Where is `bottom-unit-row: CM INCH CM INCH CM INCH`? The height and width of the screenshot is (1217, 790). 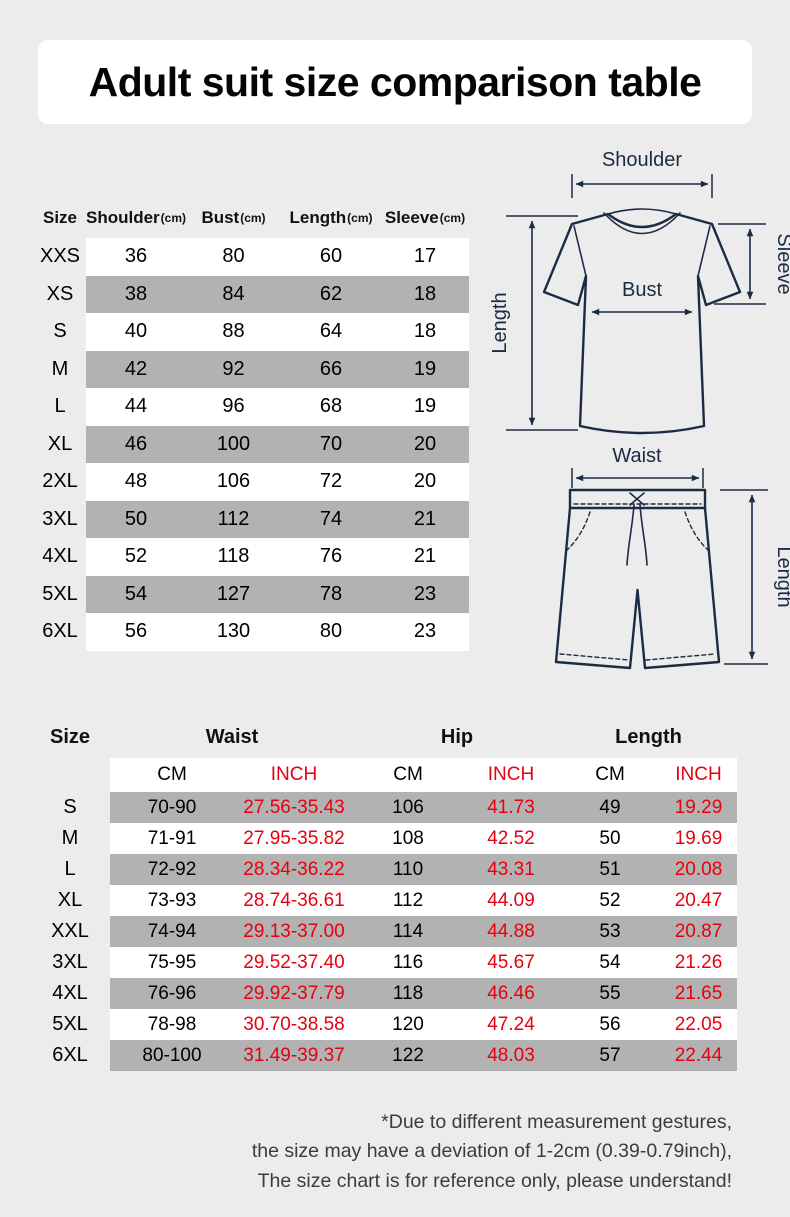
bottom-unit-row: CM INCH CM INCH CM INCH is located at coordinates (383, 775).